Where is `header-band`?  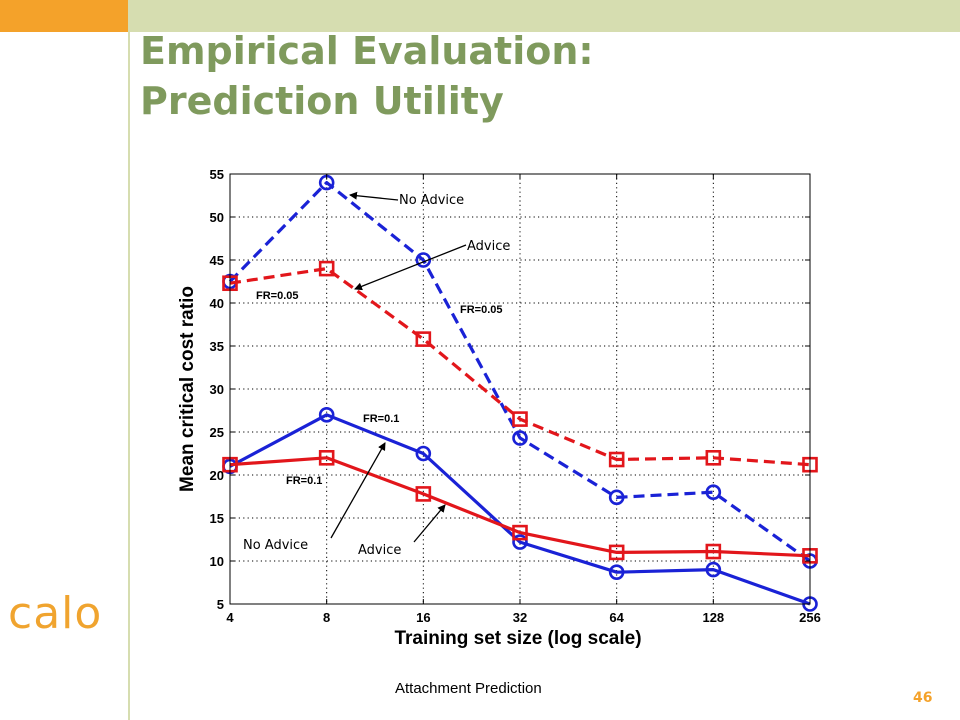 header-band is located at coordinates (544, 16).